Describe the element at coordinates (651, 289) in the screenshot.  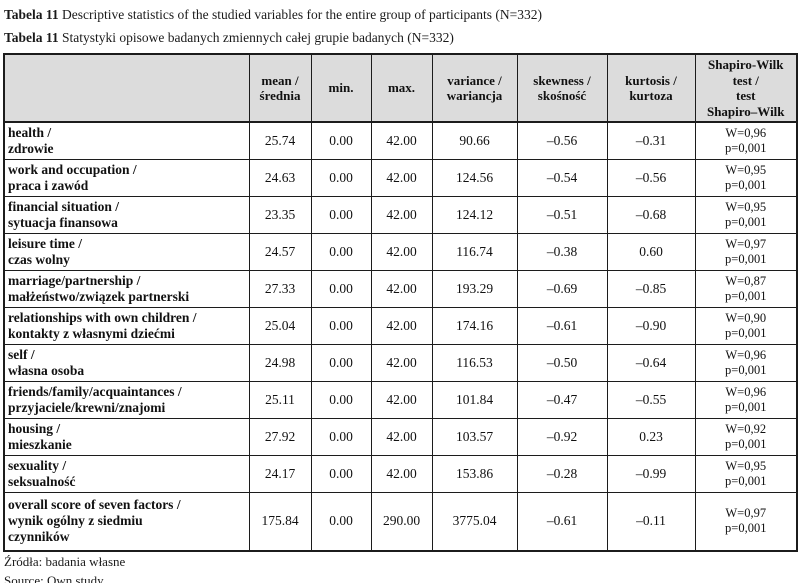
I see `kurtosis-cell: –0.85` at that location.